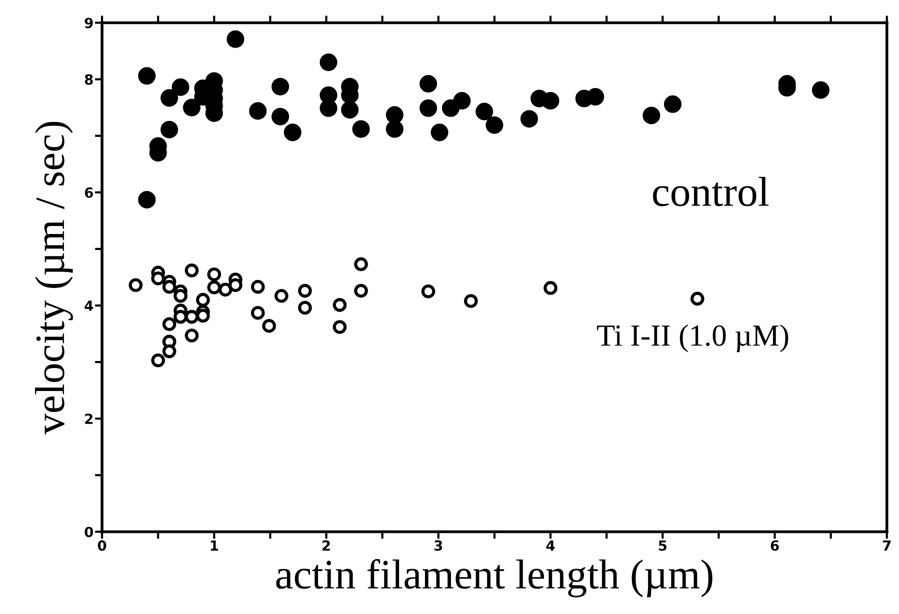 This screenshot has width=899, height=614. What do you see at coordinates (692, 338) in the screenshot?
I see `series-label: Ti I-II (1.0 µM)` at bounding box center [692, 338].